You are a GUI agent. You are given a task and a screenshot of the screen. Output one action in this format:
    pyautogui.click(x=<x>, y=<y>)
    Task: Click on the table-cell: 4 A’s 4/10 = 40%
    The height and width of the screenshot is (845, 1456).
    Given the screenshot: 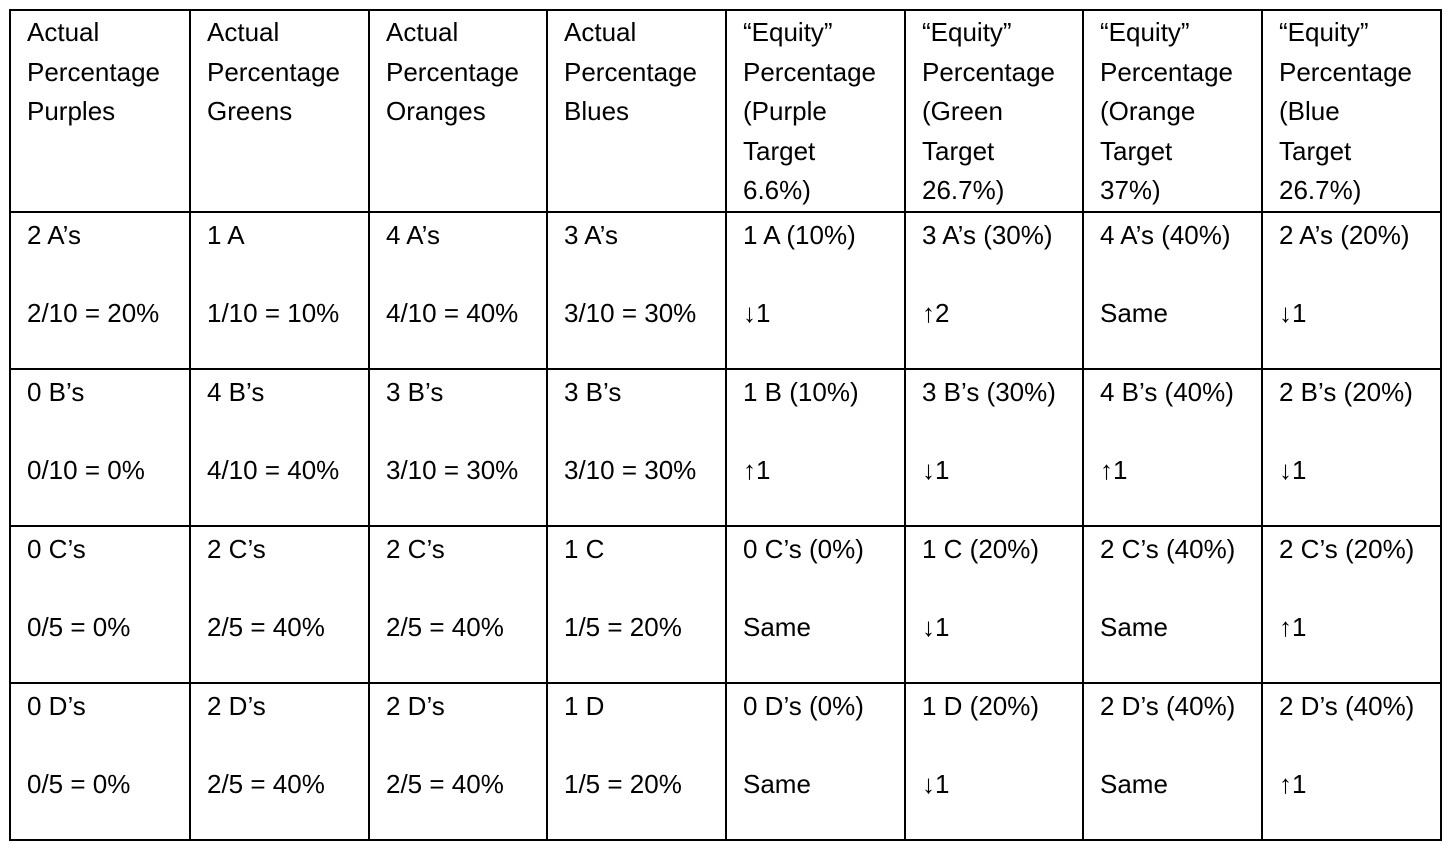 What is the action you would take?
    pyautogui.click(x=458, y=290)
    